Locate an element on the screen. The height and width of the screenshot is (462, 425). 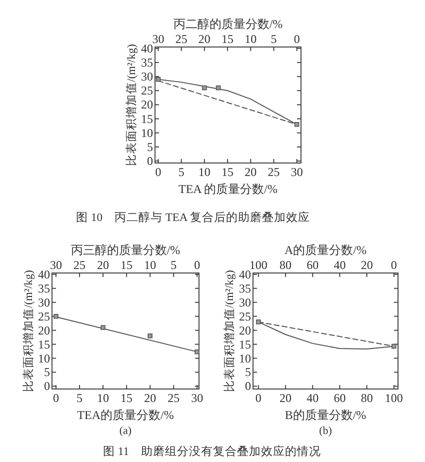
x2-axis-title: A的质量分数/% is located at coordinates (325, 250).